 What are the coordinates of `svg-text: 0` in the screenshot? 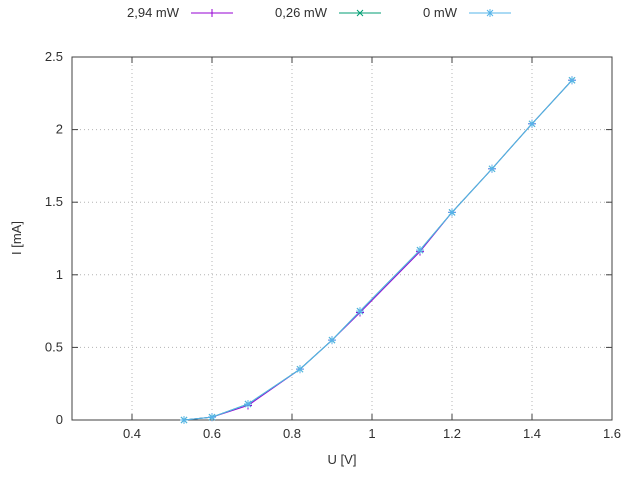 It's located at (59, 419).